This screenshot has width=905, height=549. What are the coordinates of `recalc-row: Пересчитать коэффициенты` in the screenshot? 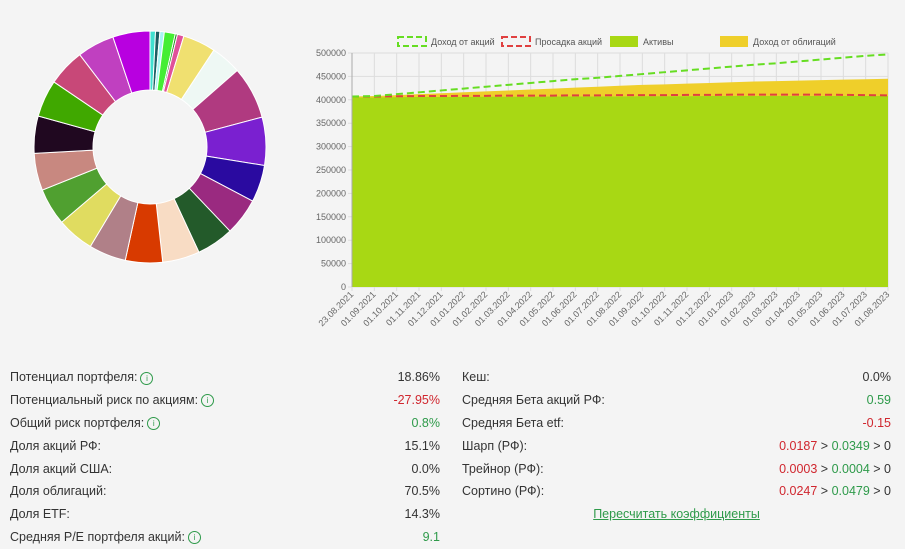 It's located at (676, 514).